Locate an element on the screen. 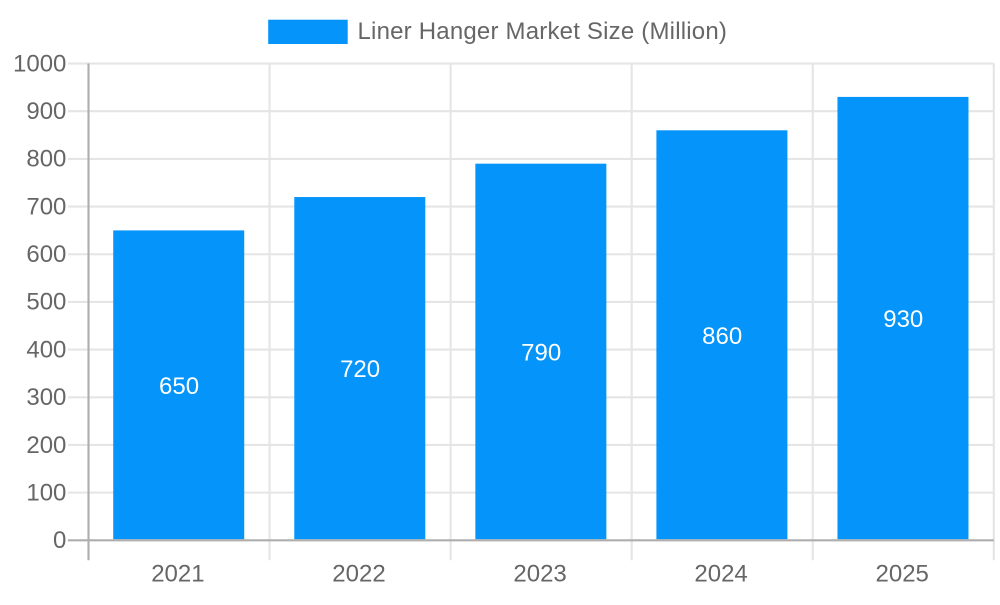  svg-text: 700 is located at coordinates (46, 206).